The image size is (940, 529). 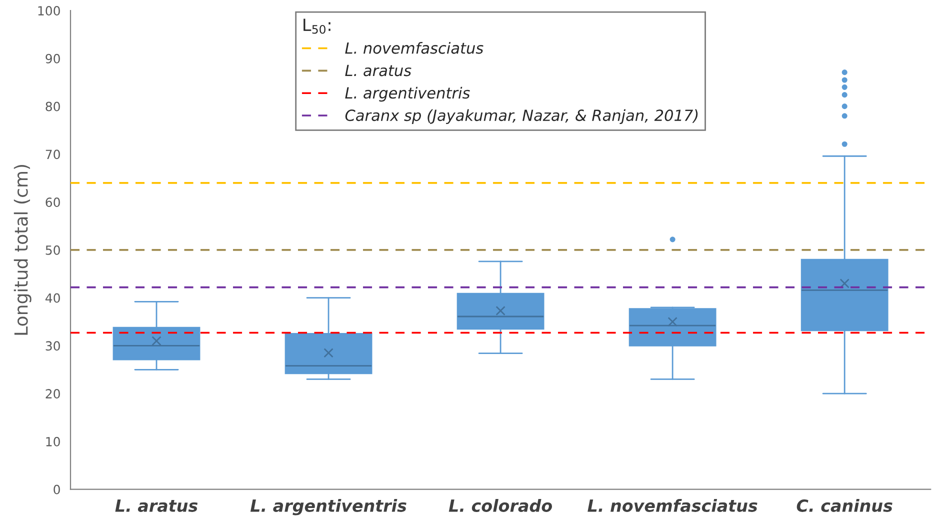 What do you see at coordinates (53, 155) in the screenshot?
I see `y-tick-label: 70` at bounding box center [53, 155].